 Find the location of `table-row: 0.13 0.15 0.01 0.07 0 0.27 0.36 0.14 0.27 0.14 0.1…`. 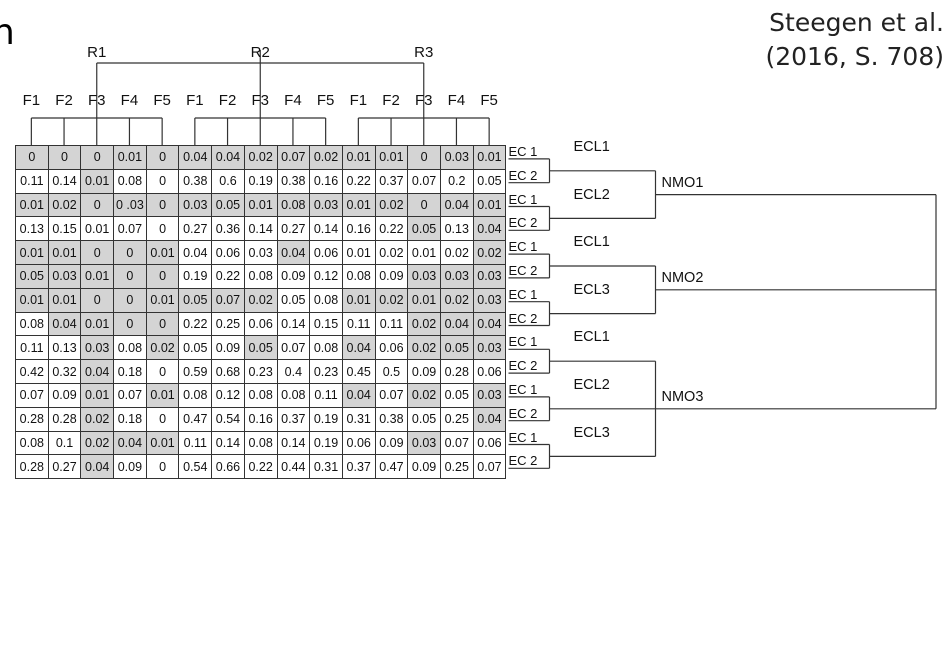

table-row: 0.13 0.15 0.01 0.07 0 0.27 0.36 0.14 0.27 0.14 0.1… is located at coordinates (261, 229).